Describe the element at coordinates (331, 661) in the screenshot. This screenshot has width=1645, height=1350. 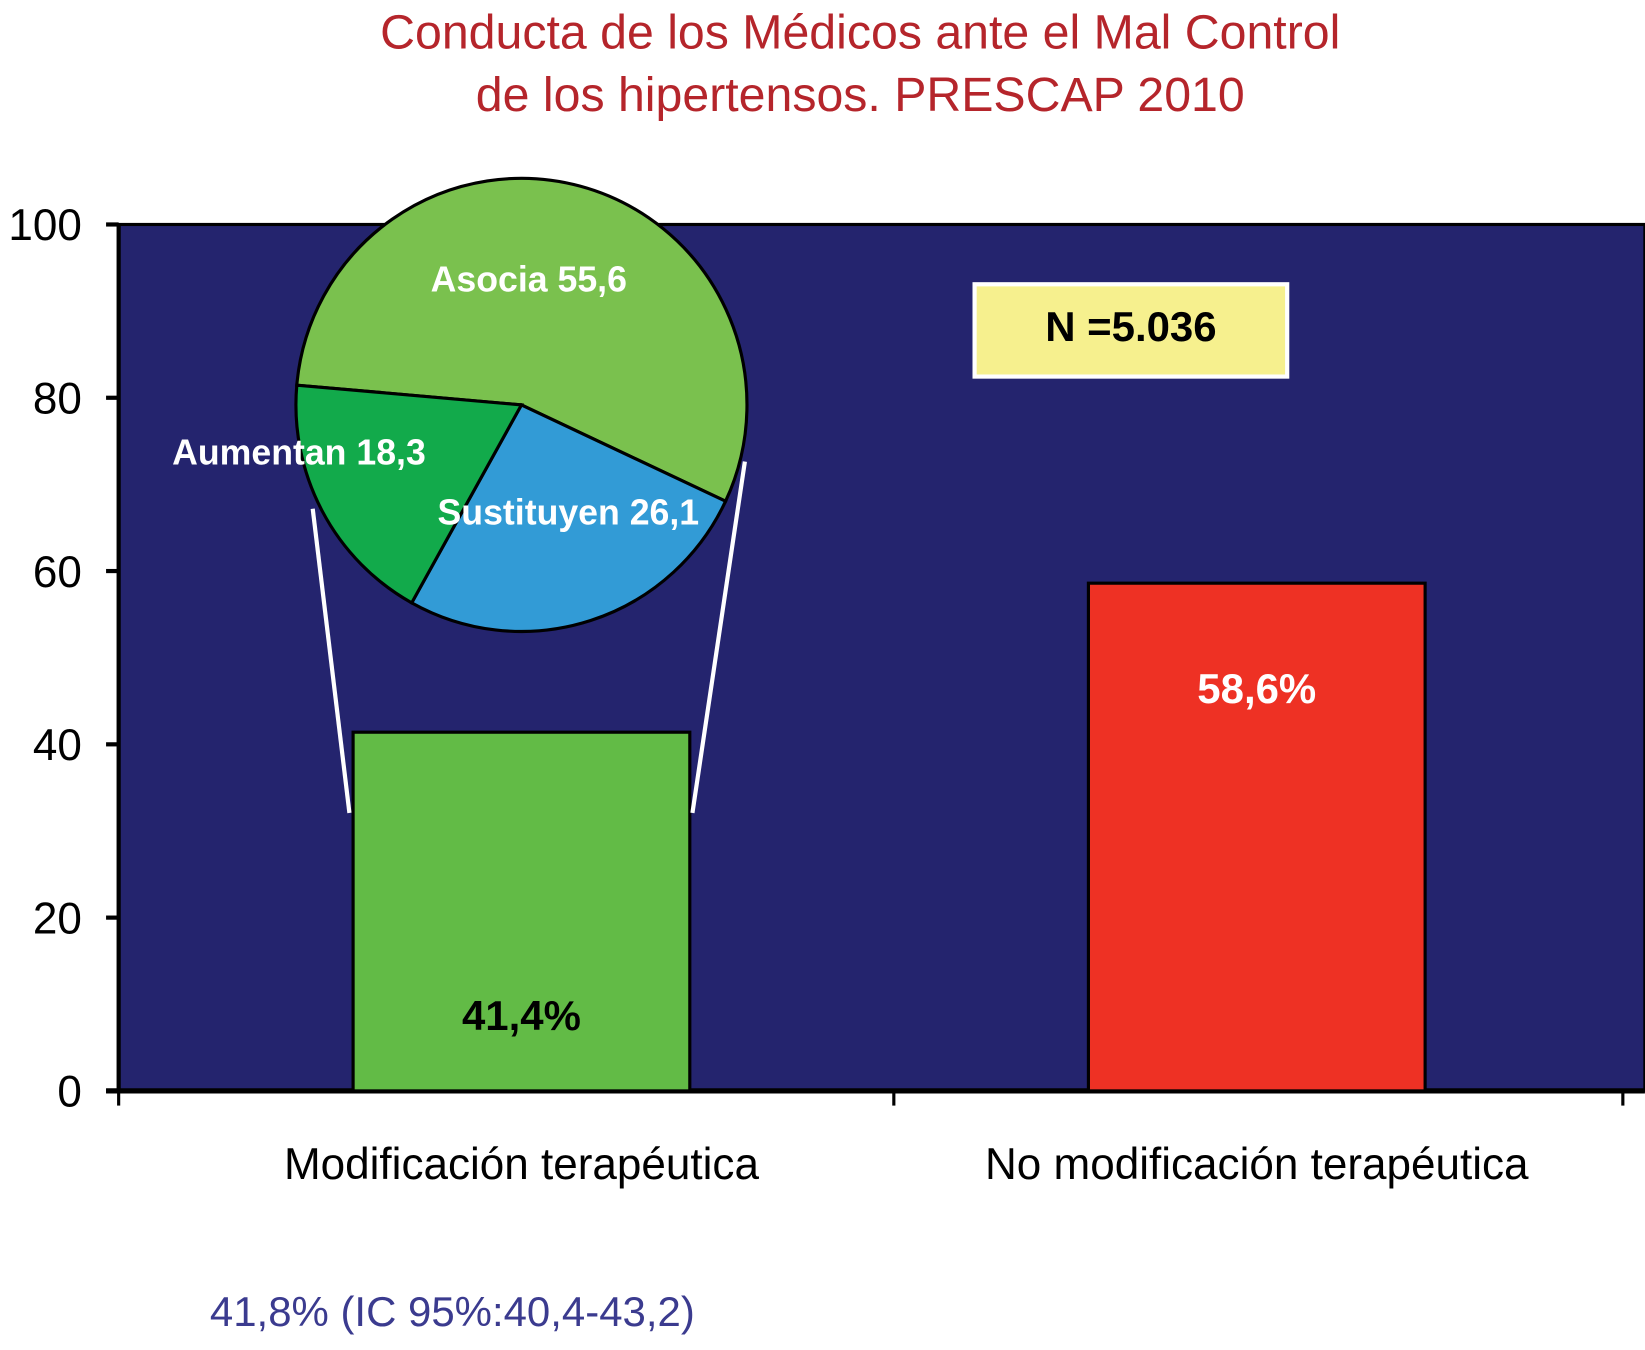
I see `connector-line-left` at that location.